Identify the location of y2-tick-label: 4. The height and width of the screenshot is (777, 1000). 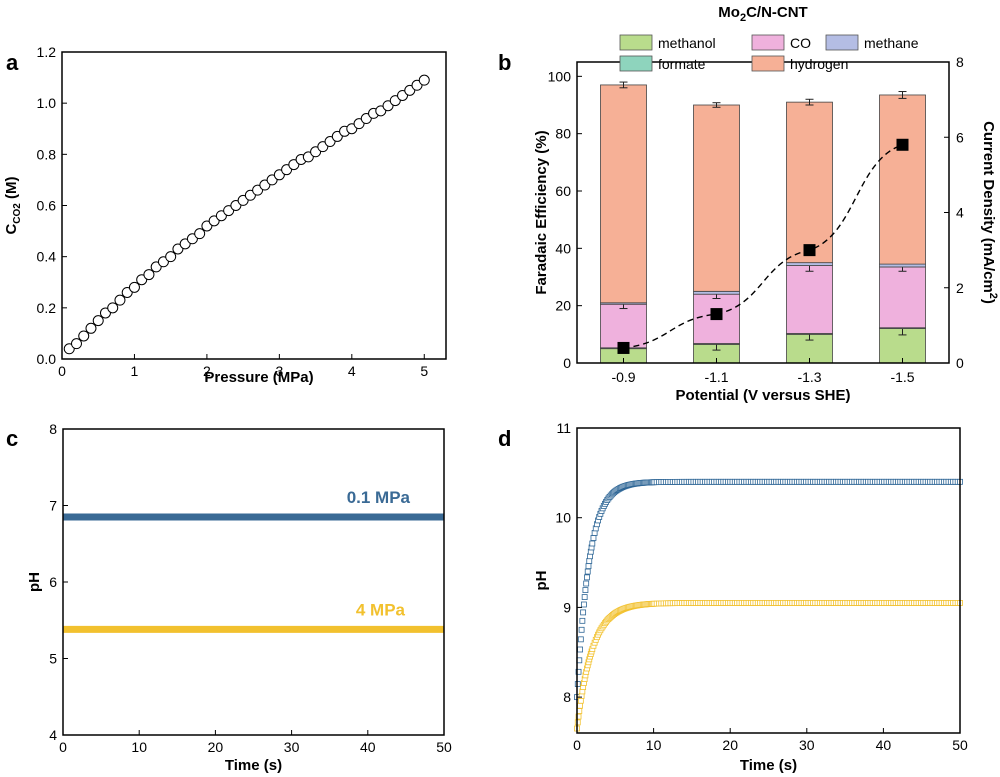
(960, 213).